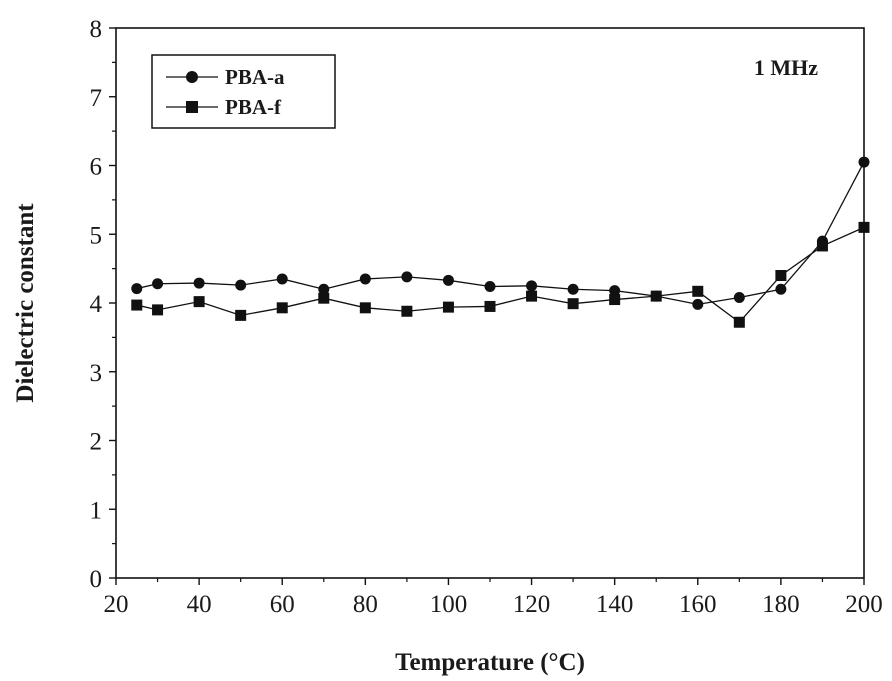 The width and height of the screenshot is (892, 681). Describe the element at coordinates (96, 373) in the screenshot. I see `y-tick-label: 3` at that location.